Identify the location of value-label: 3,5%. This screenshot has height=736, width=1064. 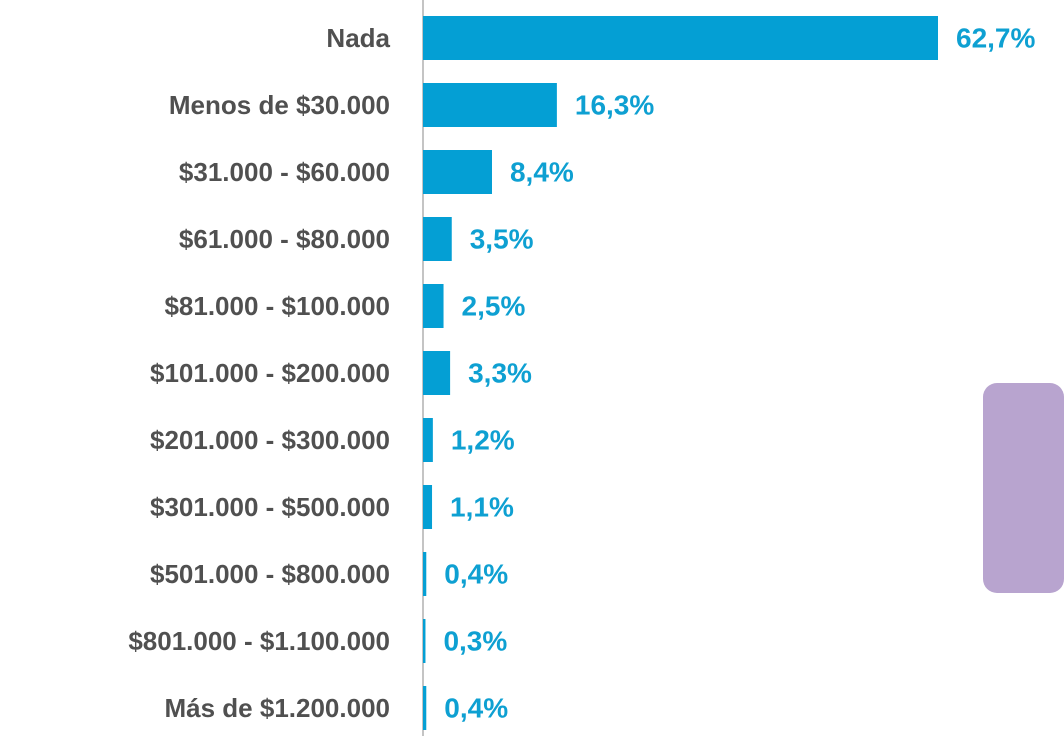
(502, 238).